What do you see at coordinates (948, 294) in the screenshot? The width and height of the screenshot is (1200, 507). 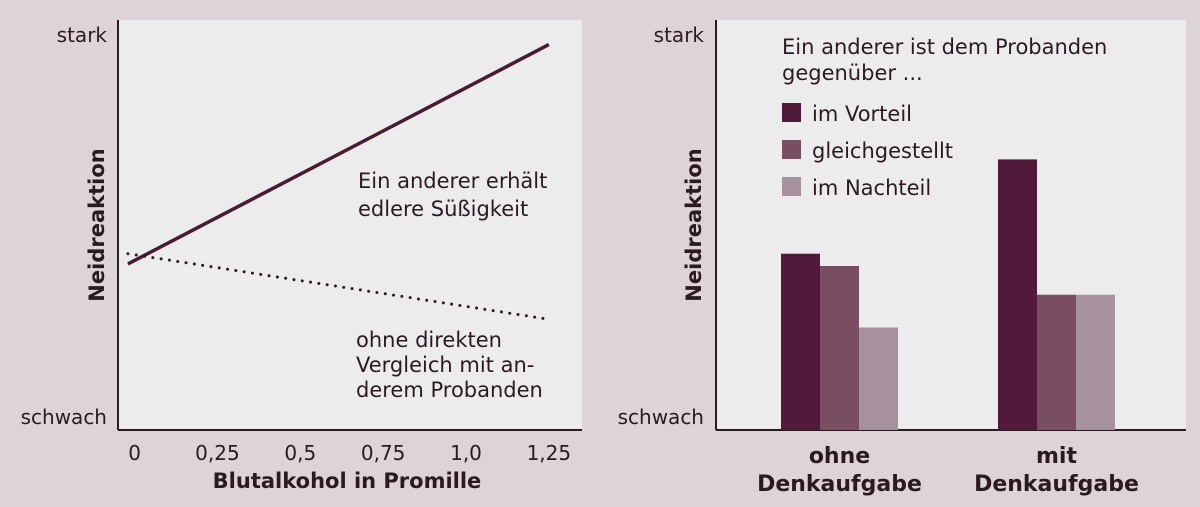 I see `bar-series-group` at bounding box center [948, 294].